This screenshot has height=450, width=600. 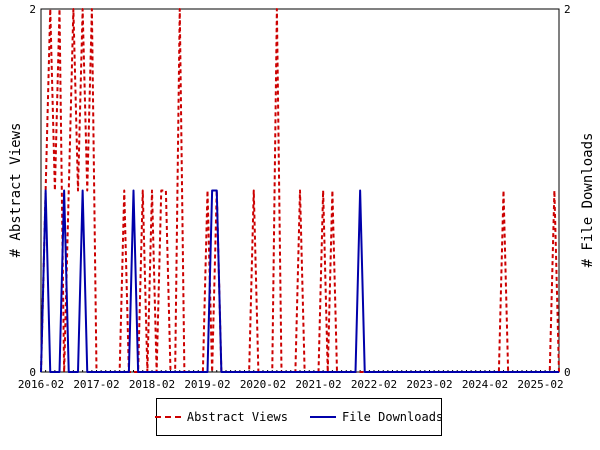 What do you see at coordinates (588, 200) in the screenshot?
I see `y-axis-label-right: # File Downloads` at bounding box center [588, 200].